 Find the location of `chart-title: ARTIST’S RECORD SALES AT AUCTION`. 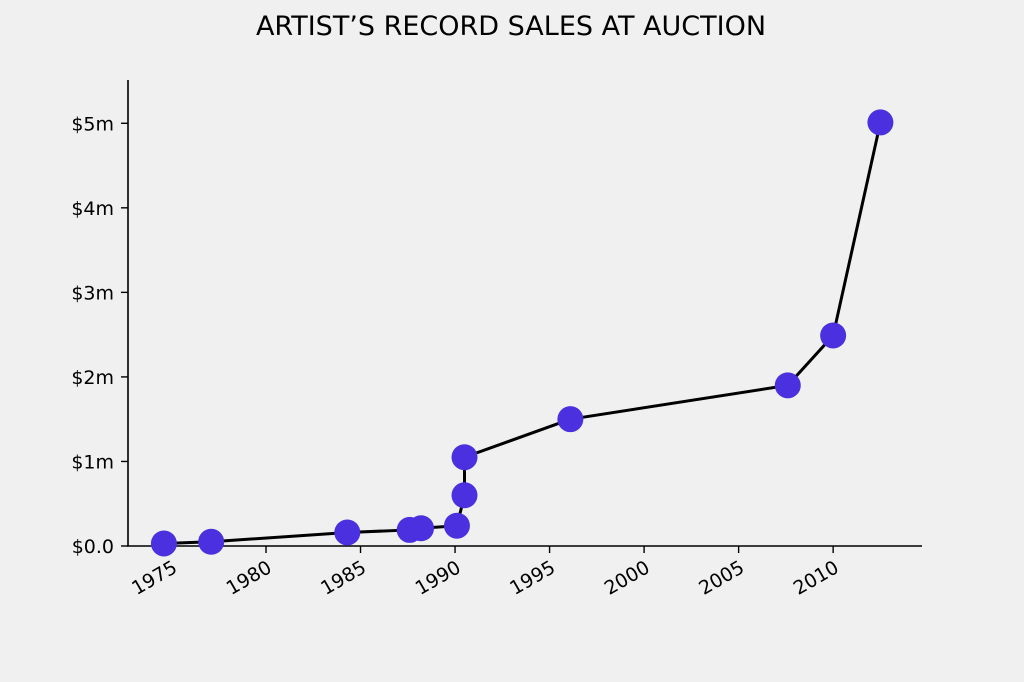

chart-title: ARTIST’S RECORD SALES AT AUCTION is located at coordinates (511, 26).